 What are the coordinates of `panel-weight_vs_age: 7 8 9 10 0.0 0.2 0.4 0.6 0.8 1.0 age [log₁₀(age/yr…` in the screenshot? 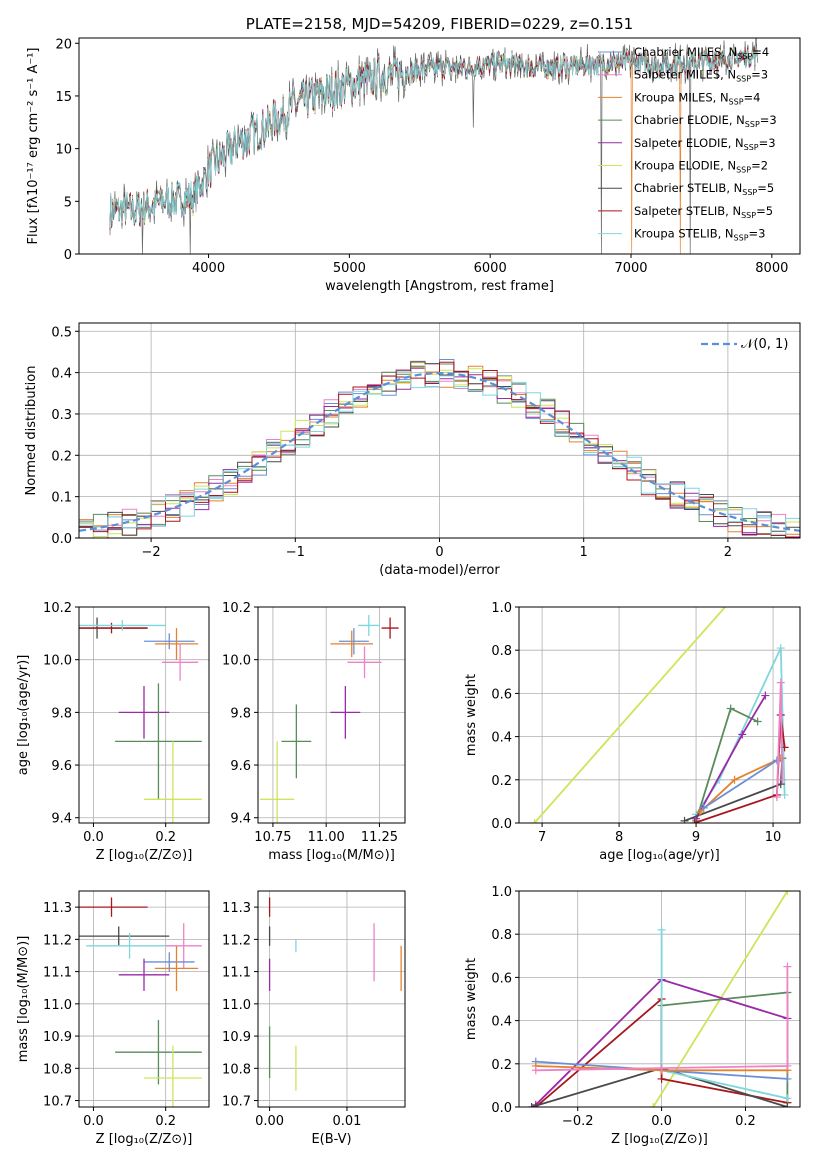 It's located at (632, 732).